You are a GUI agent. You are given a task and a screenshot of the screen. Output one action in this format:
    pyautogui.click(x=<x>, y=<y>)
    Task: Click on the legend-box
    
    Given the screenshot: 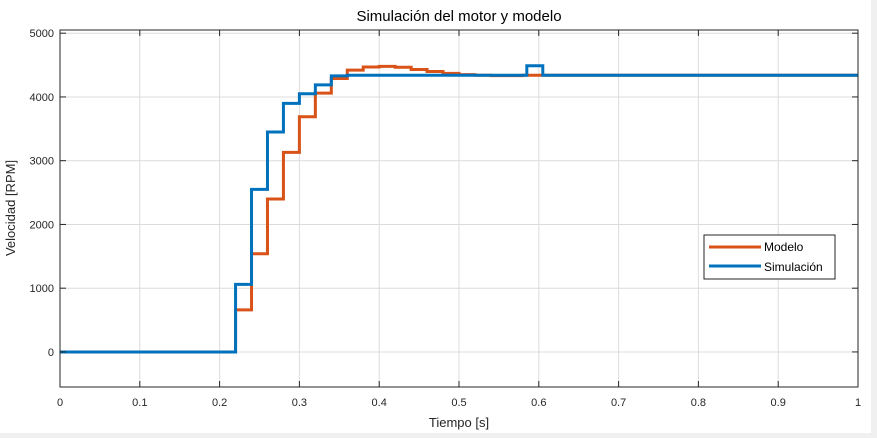 What is the action you would take?
    pyautogui.click(x=769, y=257)
    